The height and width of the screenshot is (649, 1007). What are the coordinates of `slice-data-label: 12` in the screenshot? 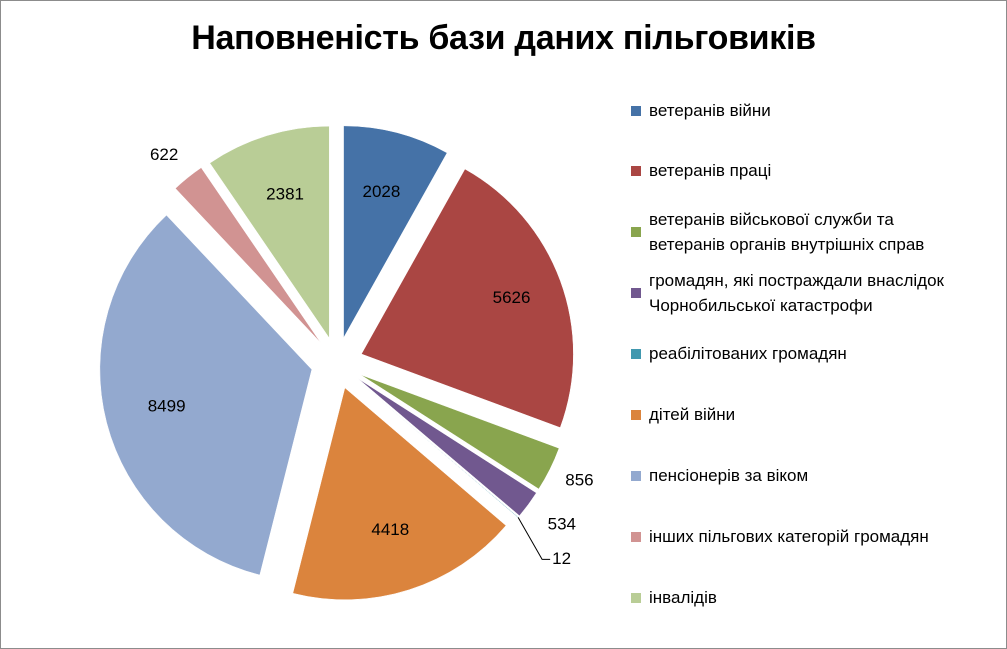 It's located at (561, 558).